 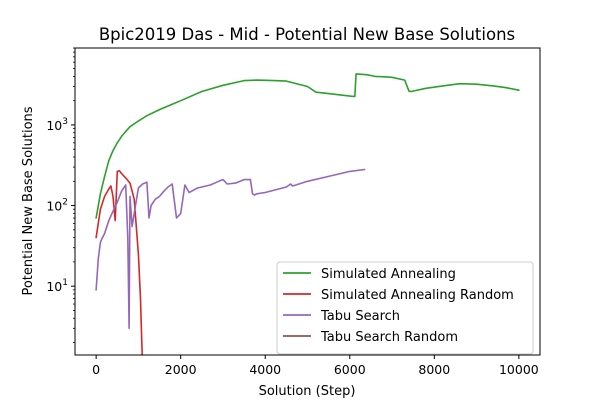 What do you see at coordinates (57, 206) in the screenshot?
I see `y-tick-label: 10²` at bounding box center [57, 206].